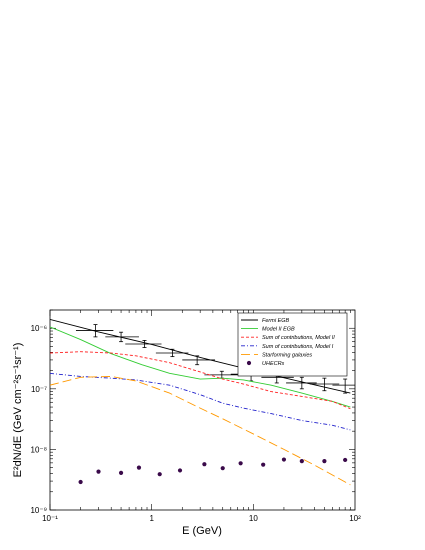 This screenshot has width=425, height=550. I want to click on y-tick-label: 10⁻⁹, so click(38, 510).